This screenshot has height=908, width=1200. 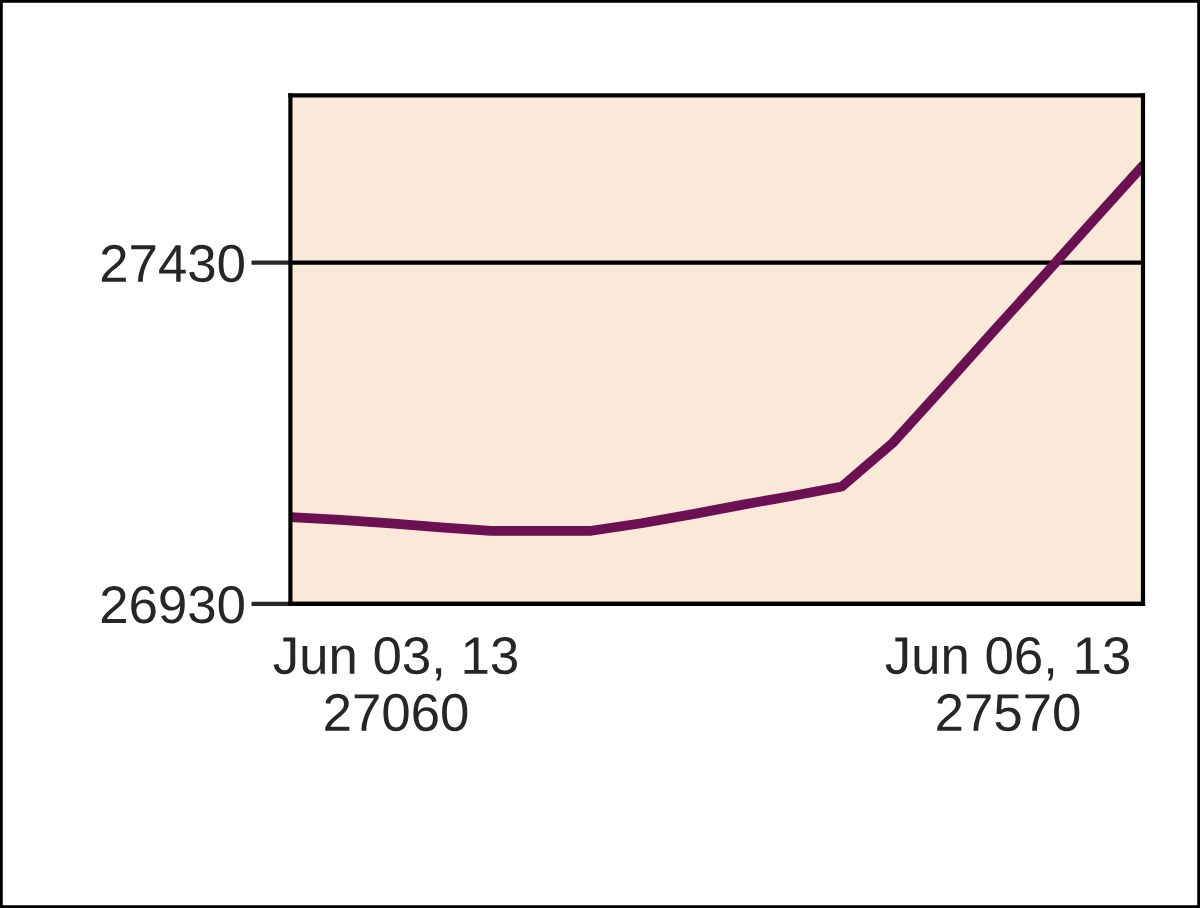 What do you see at coordinates (172, 605) in the screenshot?
I see `y-tick-label: 26930` at bounding box center [172, 605].